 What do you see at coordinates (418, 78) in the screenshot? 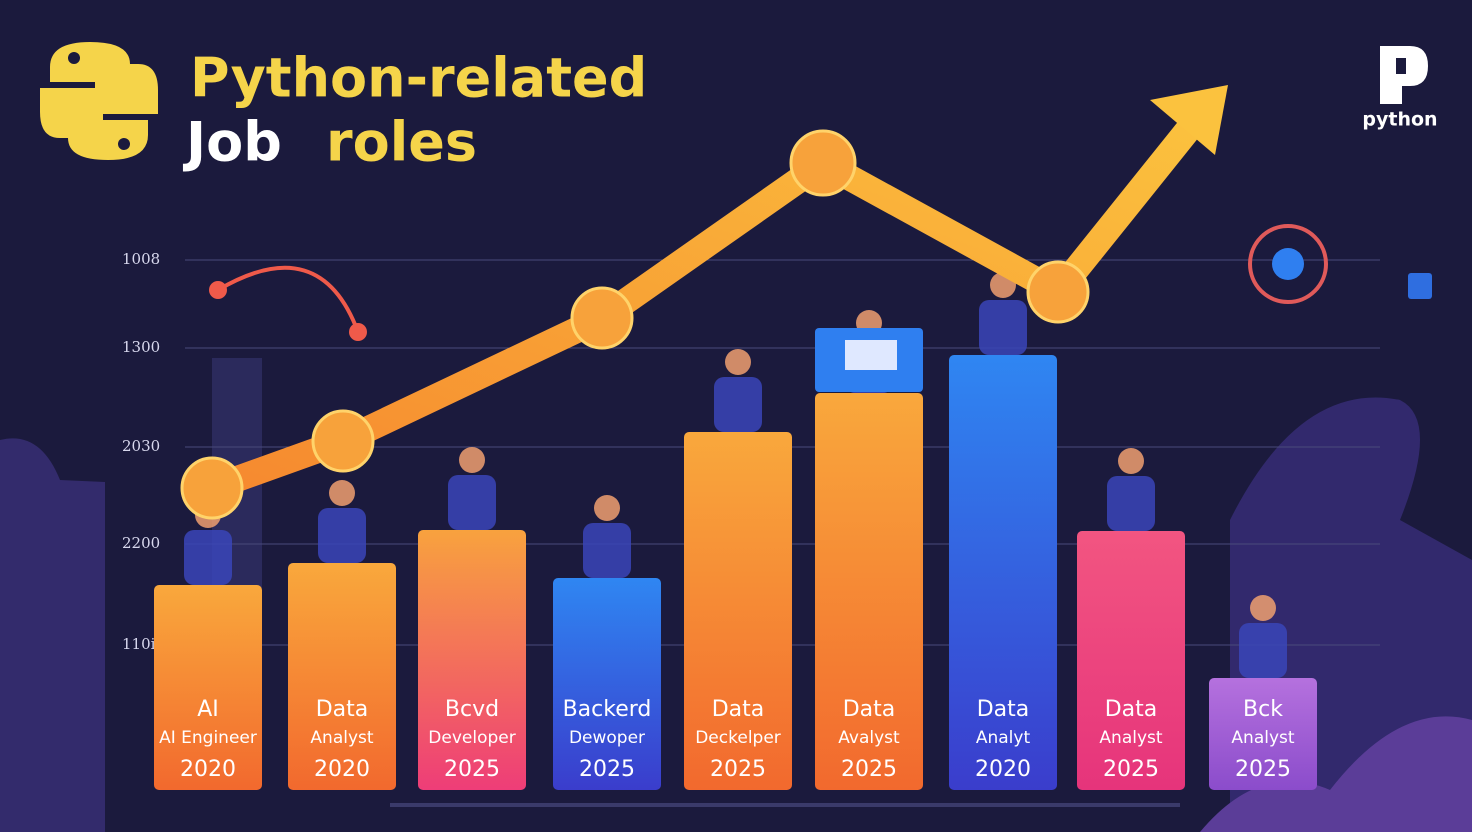
I see `title-line: Python-related` at bounding box center [418, 78].